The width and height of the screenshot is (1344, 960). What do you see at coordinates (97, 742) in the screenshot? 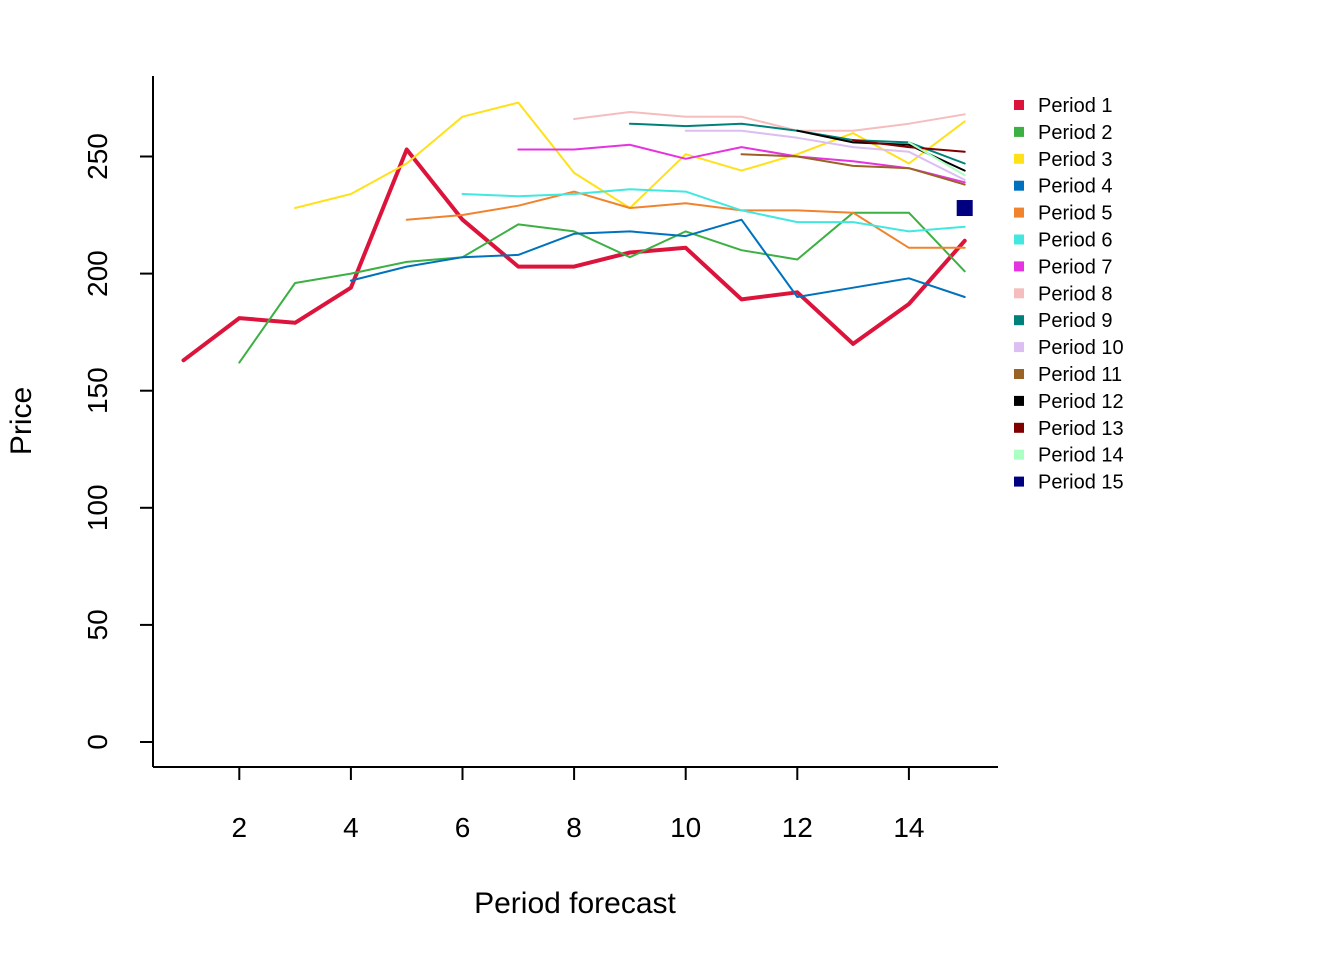
I see `y-tick-label: 0` at bounding box center [97, 742].